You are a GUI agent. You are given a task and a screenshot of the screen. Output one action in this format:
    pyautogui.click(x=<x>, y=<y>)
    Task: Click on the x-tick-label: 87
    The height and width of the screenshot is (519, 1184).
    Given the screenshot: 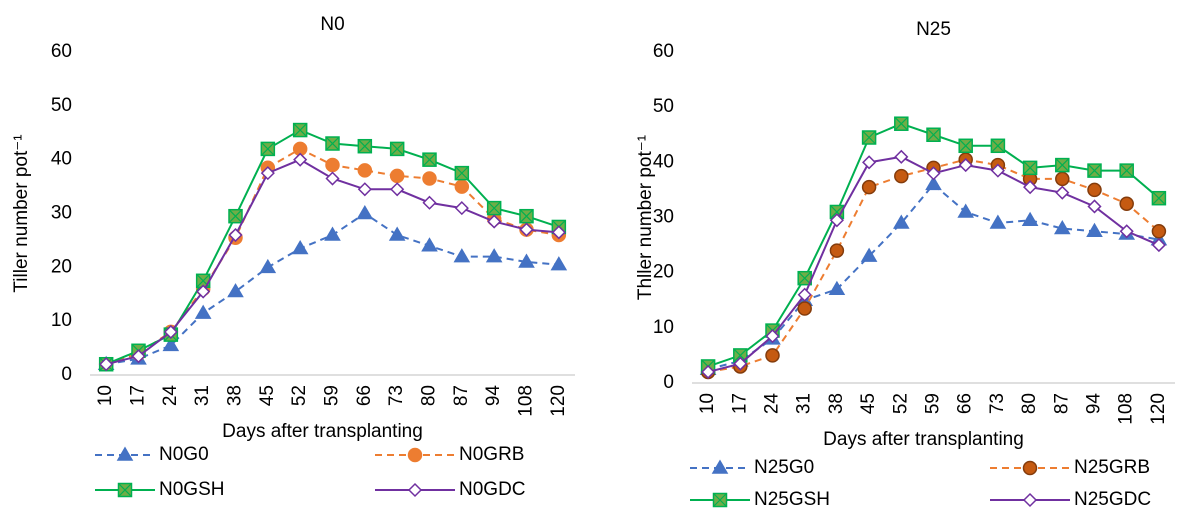 What is the action you would take?
    pyautogui.click(x=461, y=395)
    